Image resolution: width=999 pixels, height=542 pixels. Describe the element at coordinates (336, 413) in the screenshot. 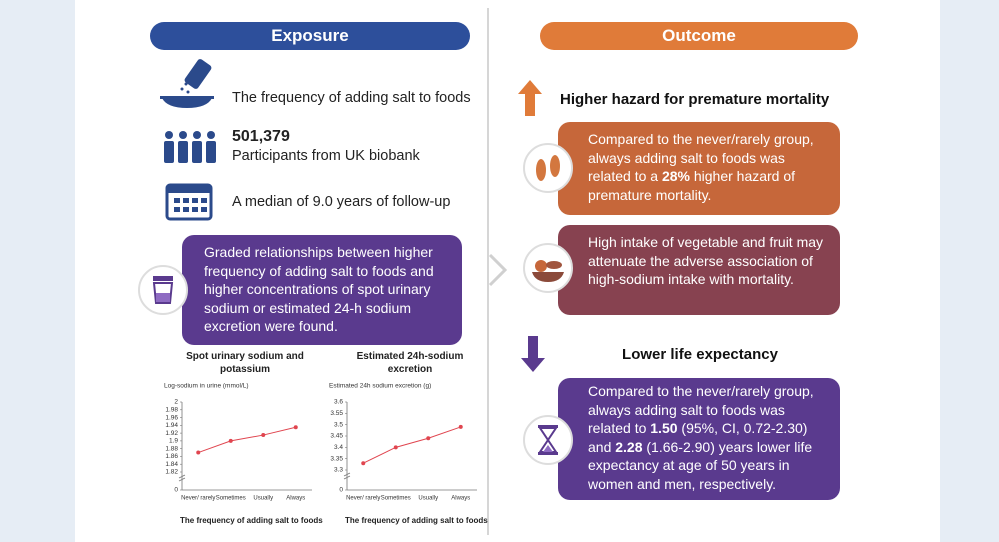

I see `y-tick-label: 3.55` at that location.